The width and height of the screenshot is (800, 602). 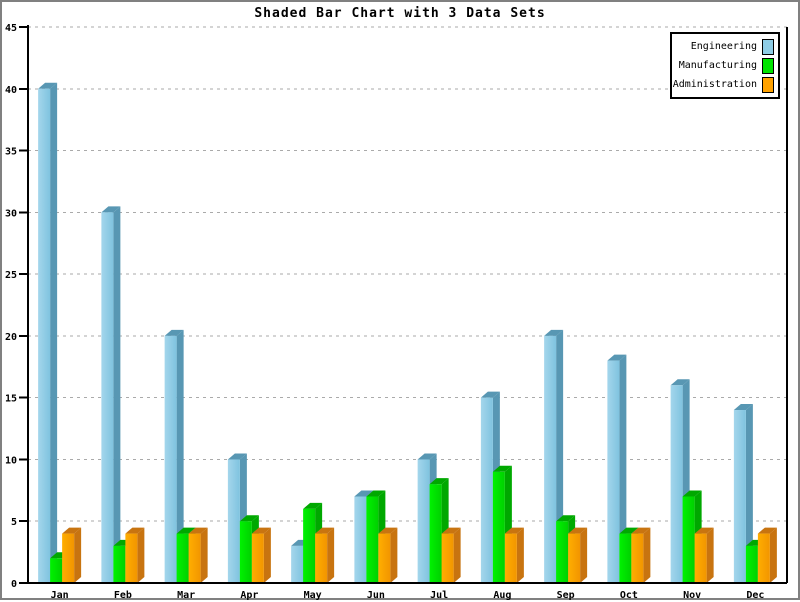 What do you see at coordinates (717, 65) in the screenshot?
I see `legend-label-manufacturing: Manufacturing` at bounding box center [717, 65].